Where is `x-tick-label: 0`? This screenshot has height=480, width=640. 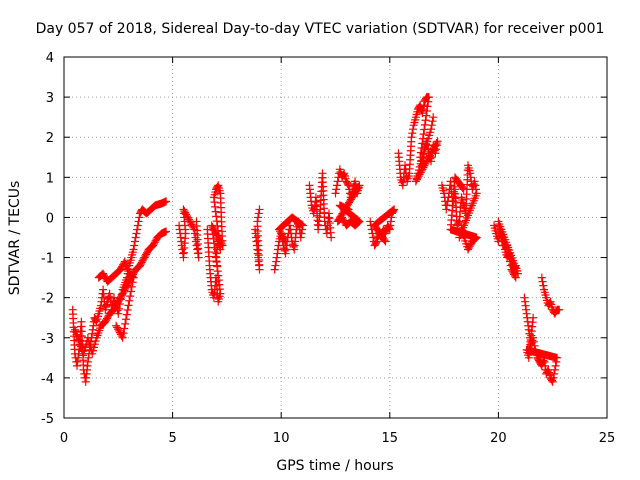
x-tick-label: 0 is located at coordinates (64, 438).